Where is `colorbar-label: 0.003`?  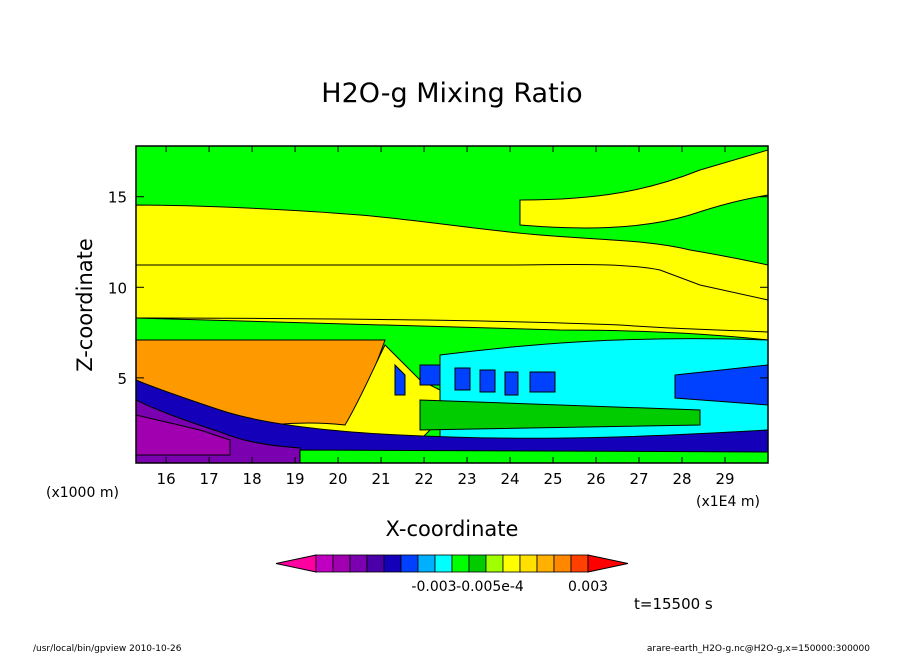 colorbar-label: 0.003 is located at coordinates (588, 587).